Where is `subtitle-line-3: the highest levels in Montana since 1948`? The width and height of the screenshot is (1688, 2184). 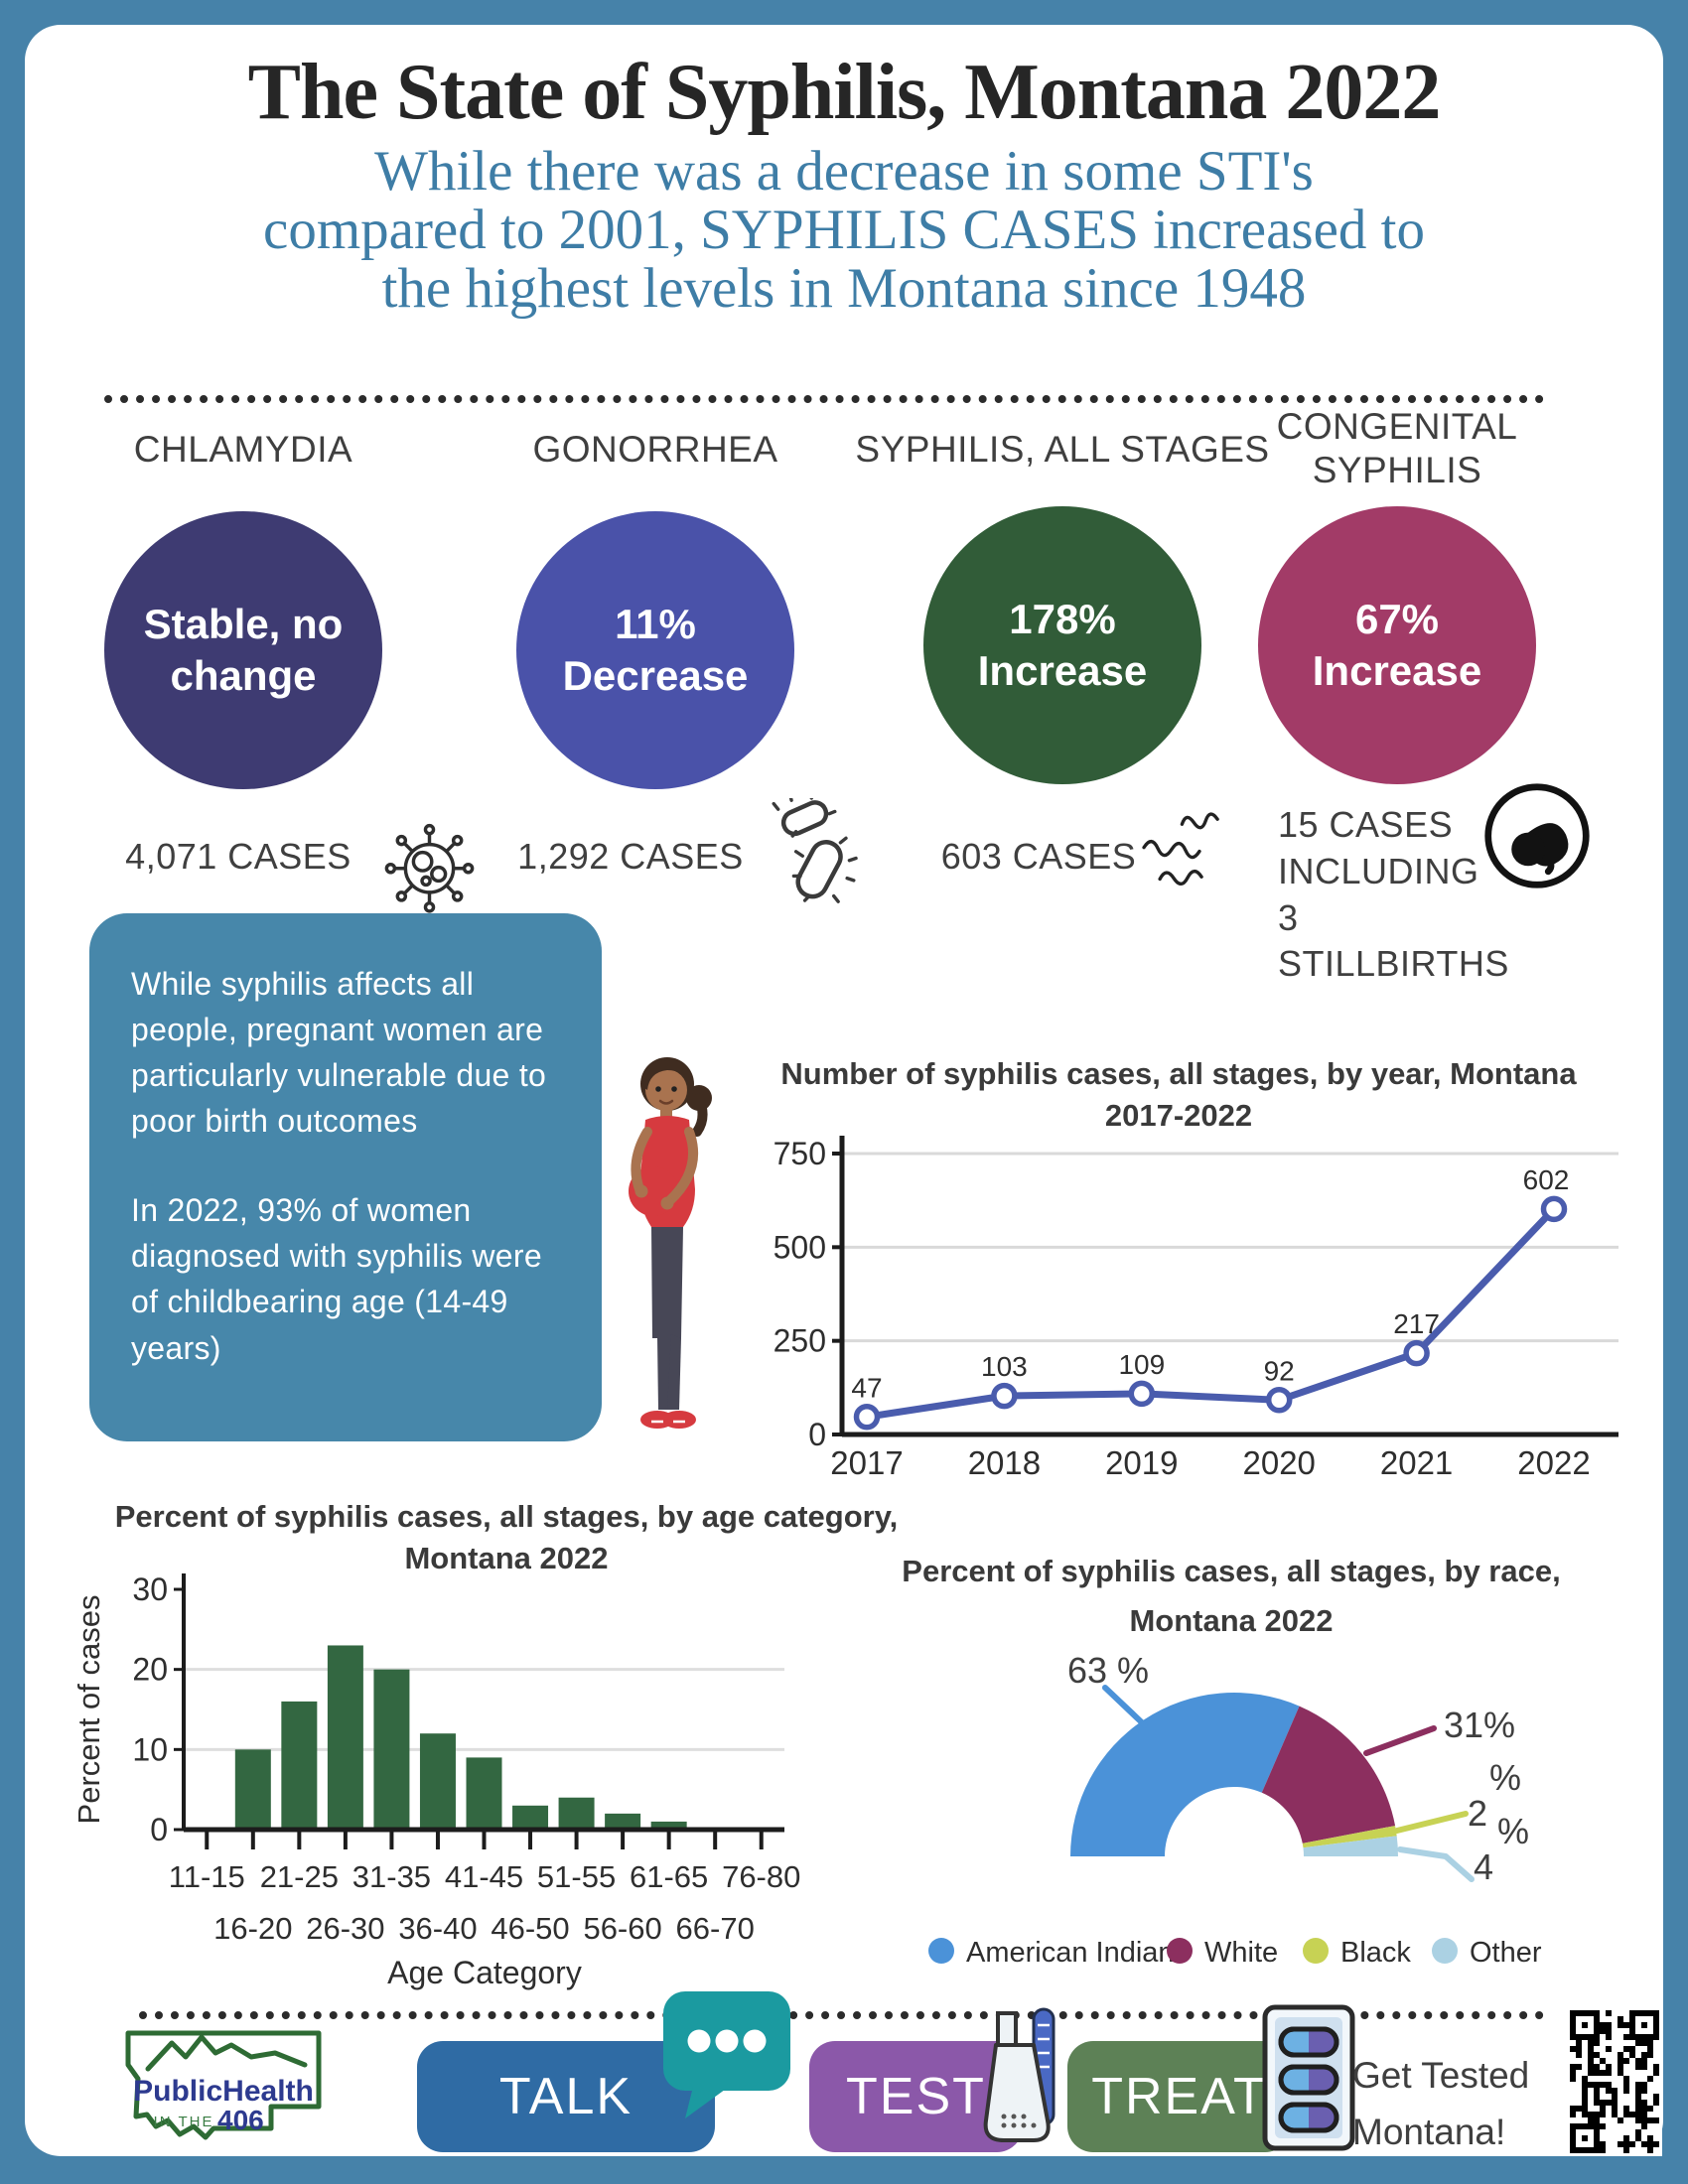 subtitle-line-3: the highest levels in Montana since 1948 is located at coordinates (844, 288).